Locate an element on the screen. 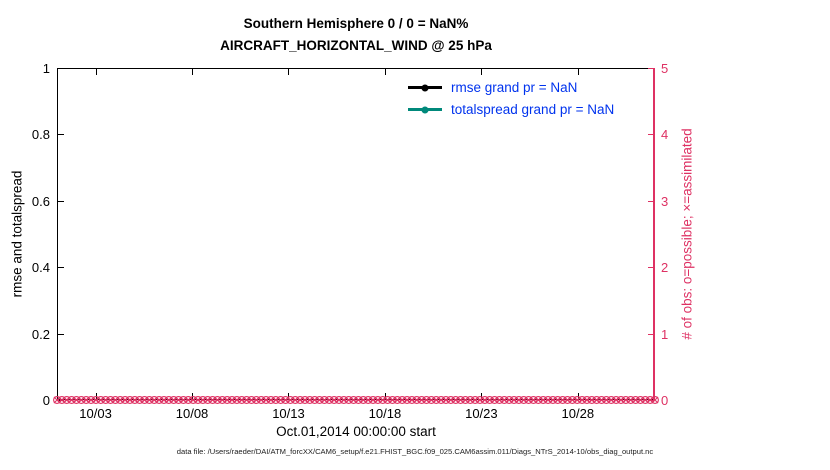 This screenshot has width=830, height=470. legend-item-totalspread: totalspread grand pr = NaN is located at coordinates (511, 109).